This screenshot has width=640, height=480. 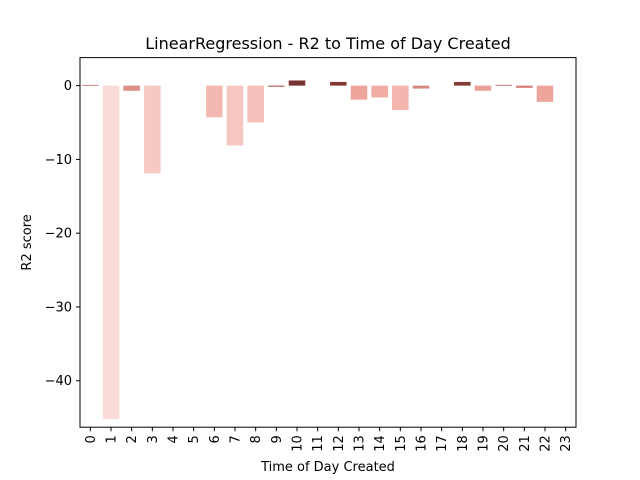 I want to click on x-tick-label: 20, so click(x=504, y=443).